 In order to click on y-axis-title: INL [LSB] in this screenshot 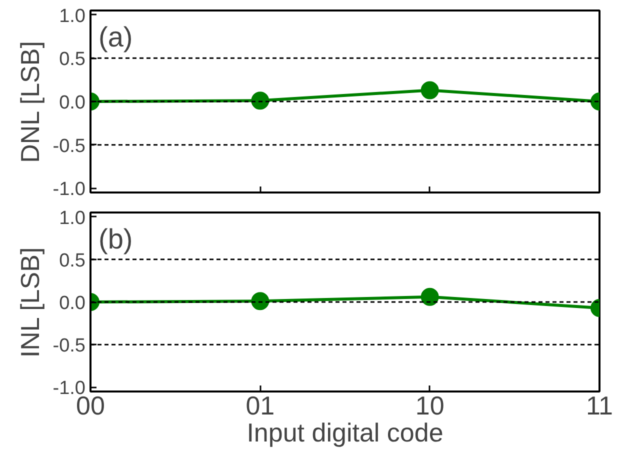, I will do `click(29, 302)`.